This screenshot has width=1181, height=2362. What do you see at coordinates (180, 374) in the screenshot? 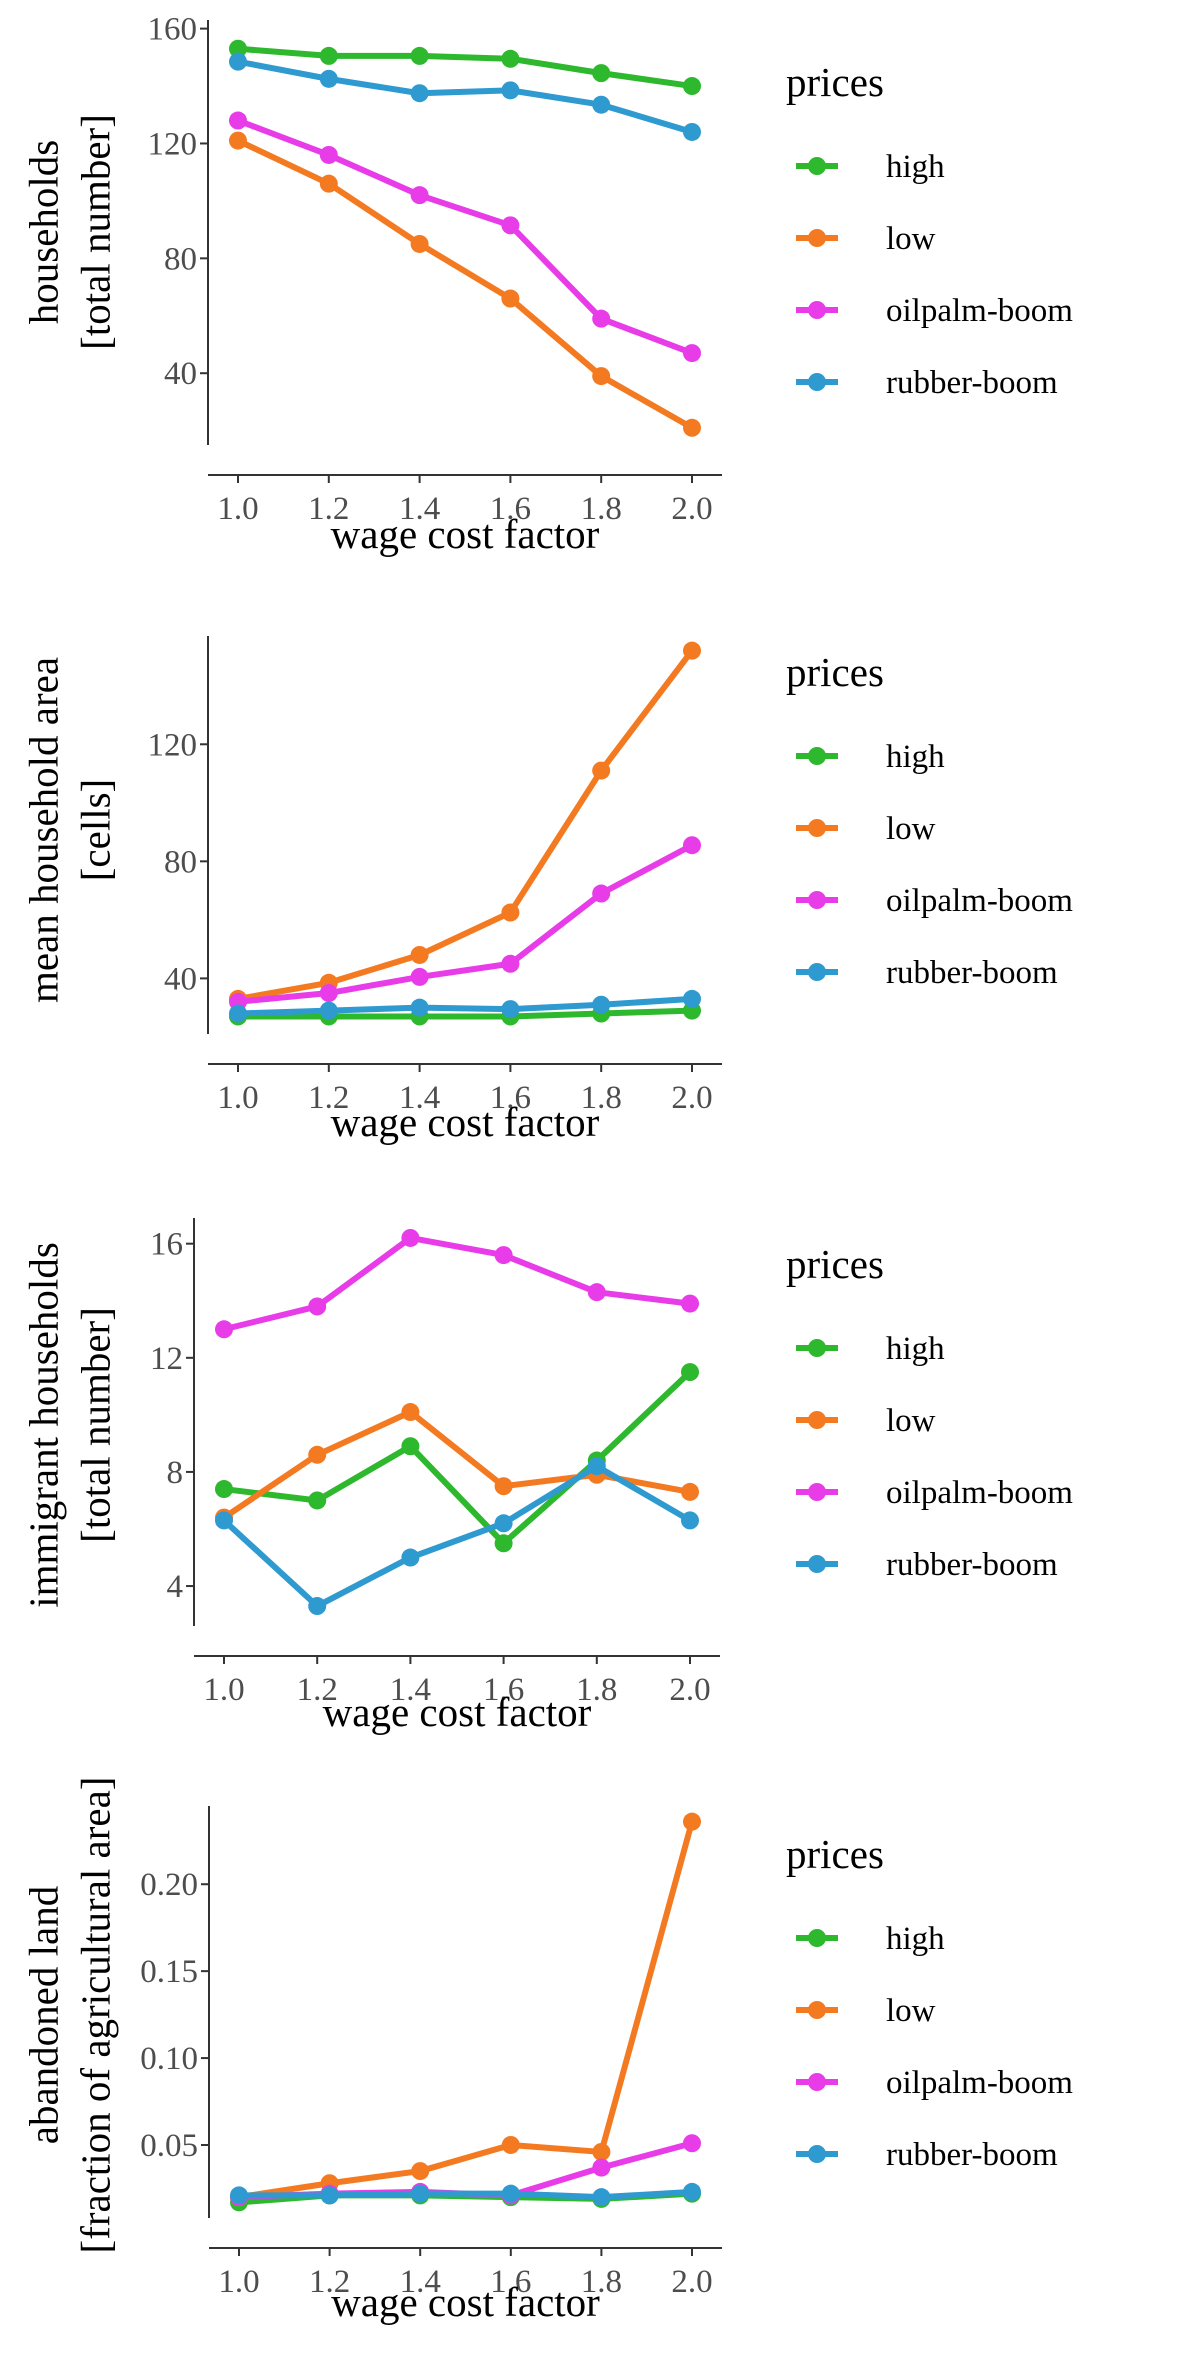
I see `y-tick-label: 40` at bounding box center [180, 374].